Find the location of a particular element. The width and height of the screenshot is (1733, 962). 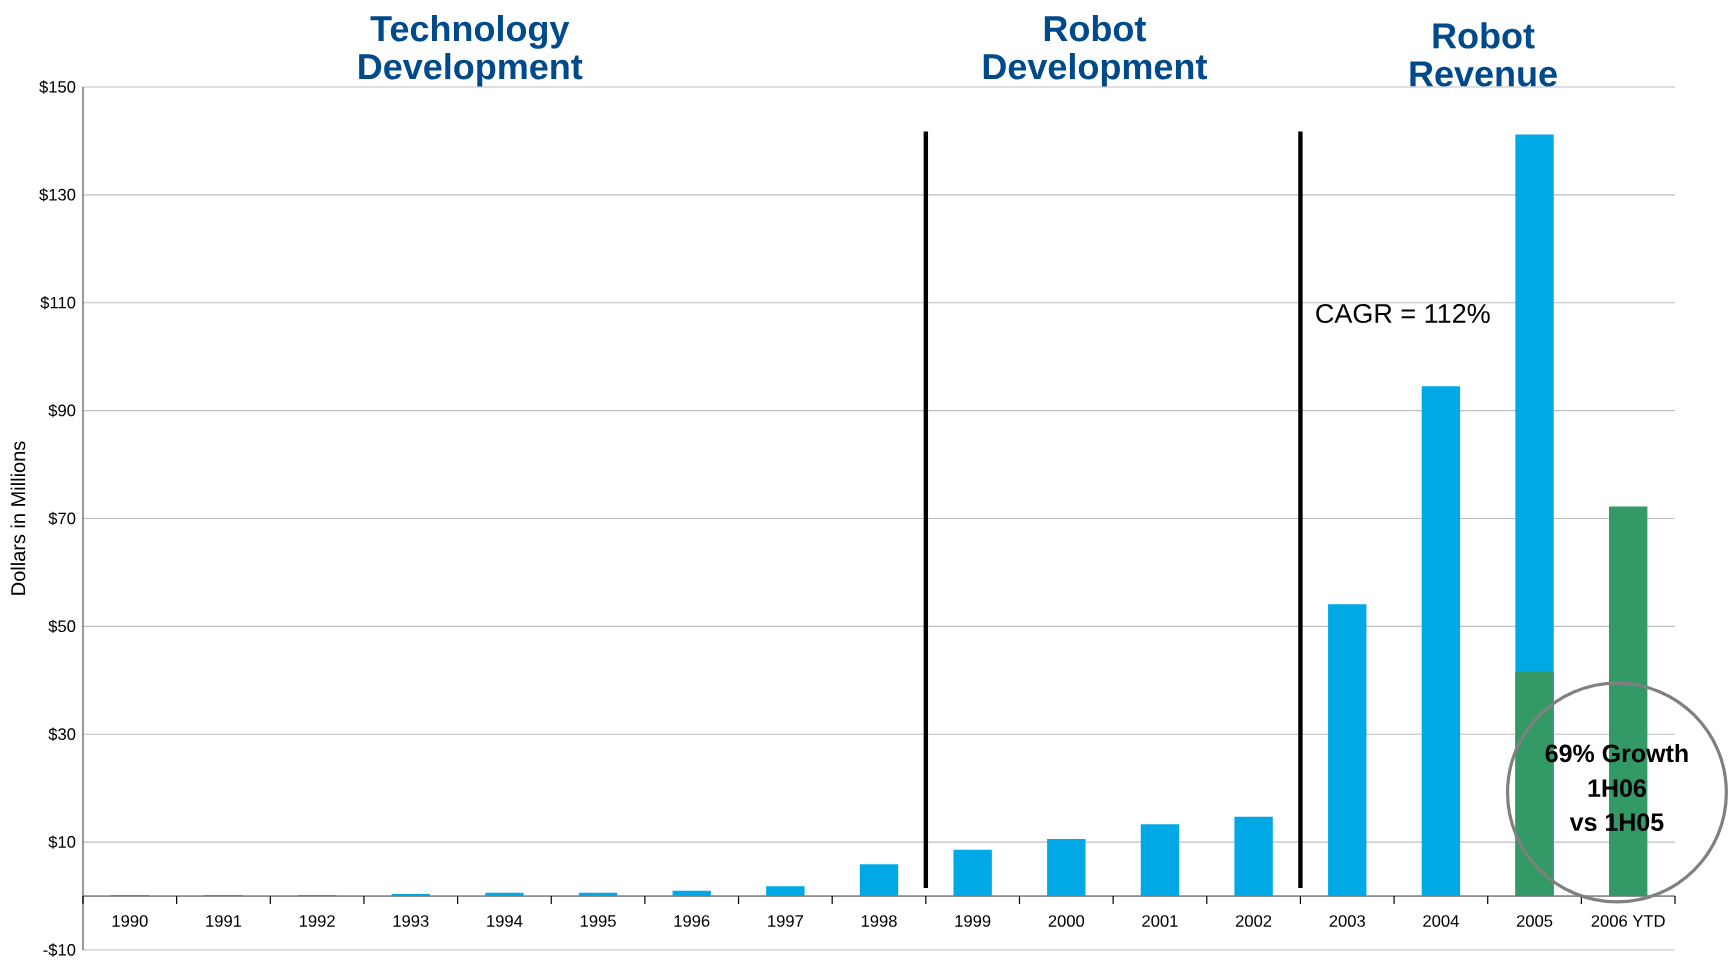

y-tick-label: $70 is located at coordinates (62, 518).